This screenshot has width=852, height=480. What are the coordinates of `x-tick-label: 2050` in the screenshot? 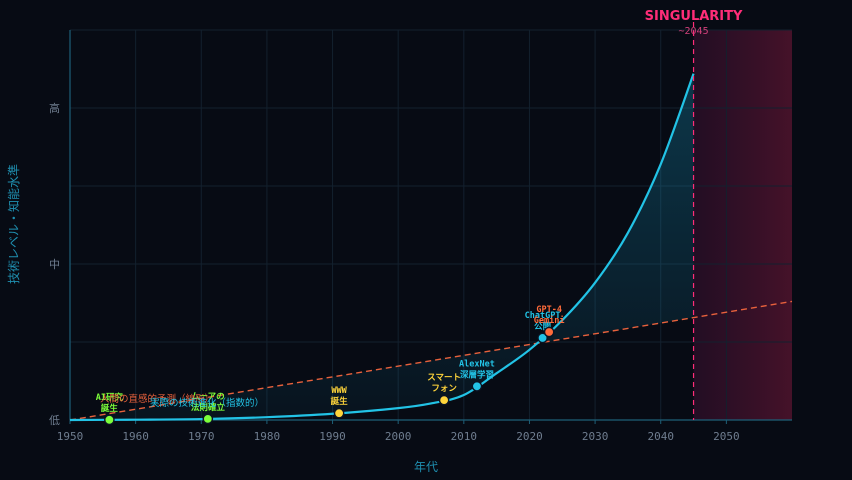 It's located at (726, 436).